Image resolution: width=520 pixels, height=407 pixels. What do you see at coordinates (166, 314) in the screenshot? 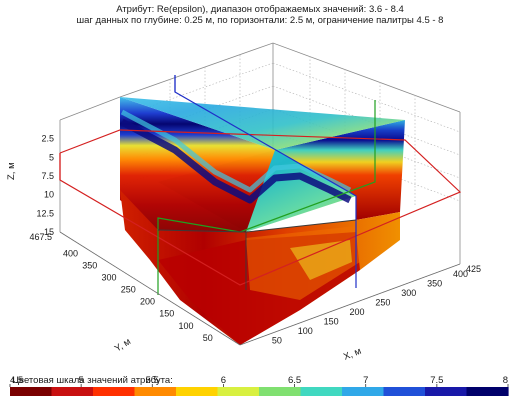
I see `y-tick-label: 150` at bounding box center [166, 314].